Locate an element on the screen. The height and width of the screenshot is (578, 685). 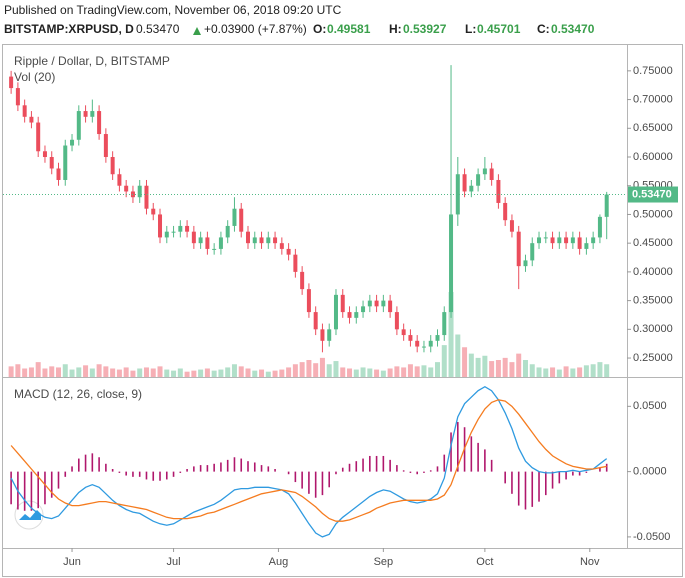
low-label: L: is located at coordinates (470, 29).